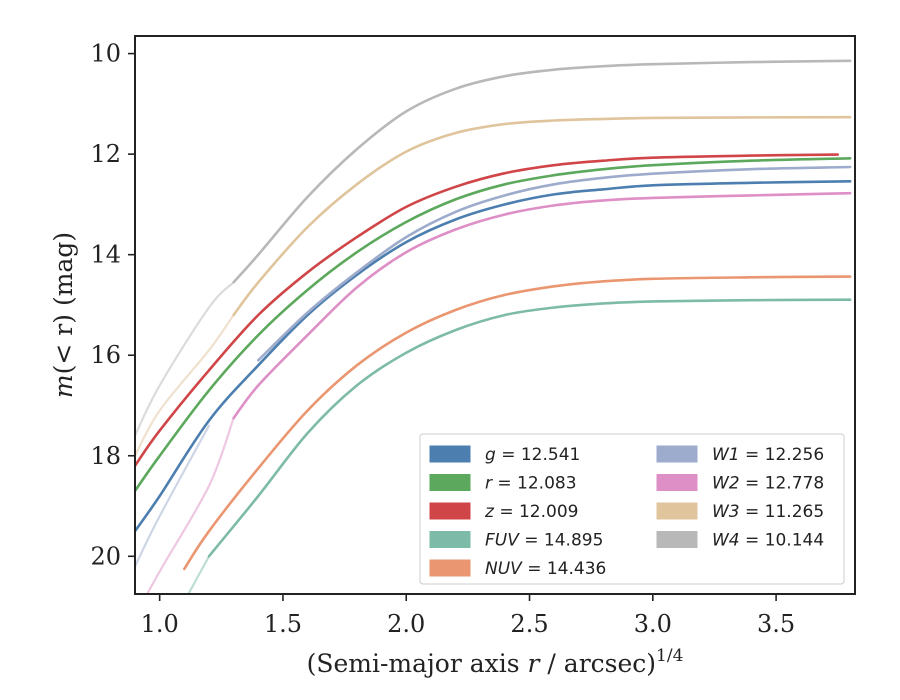 The height and width of the screenshot is (700, 900). Describe the element at coordinates (677, 539) in the screenshot. I see `legend-swatch-w4` at that location.